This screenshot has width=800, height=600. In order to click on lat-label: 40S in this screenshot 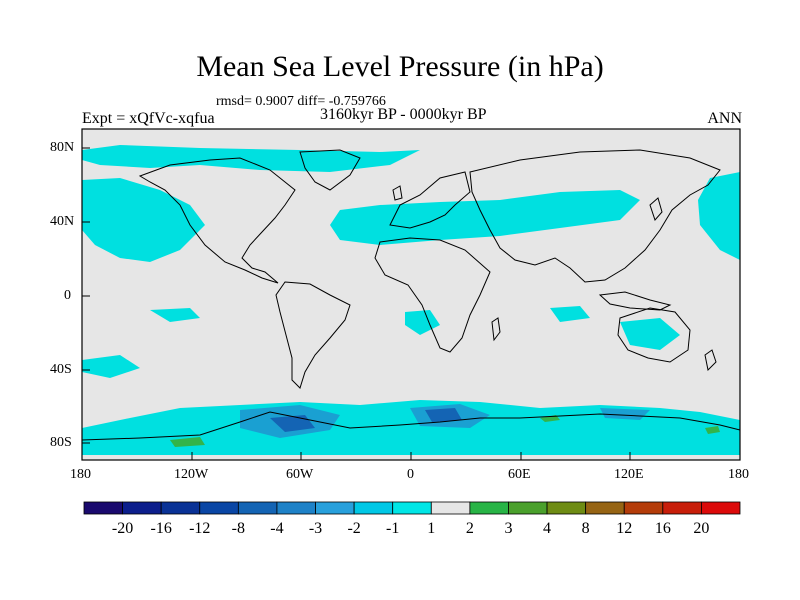, I will do `click(61, 369)`.